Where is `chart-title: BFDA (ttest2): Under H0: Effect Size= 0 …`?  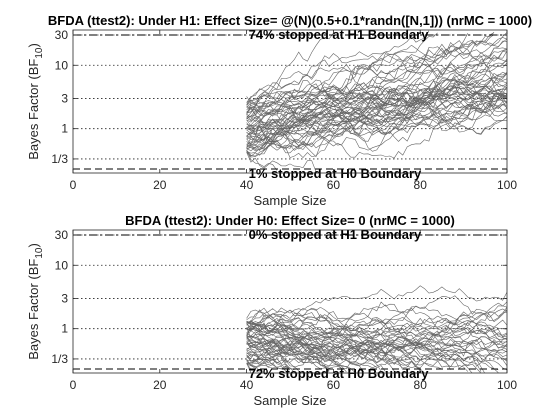 chart-title: BFDA (ttest2): Under H0: Effect Size= 0 … is located at coordinates (290, 220).